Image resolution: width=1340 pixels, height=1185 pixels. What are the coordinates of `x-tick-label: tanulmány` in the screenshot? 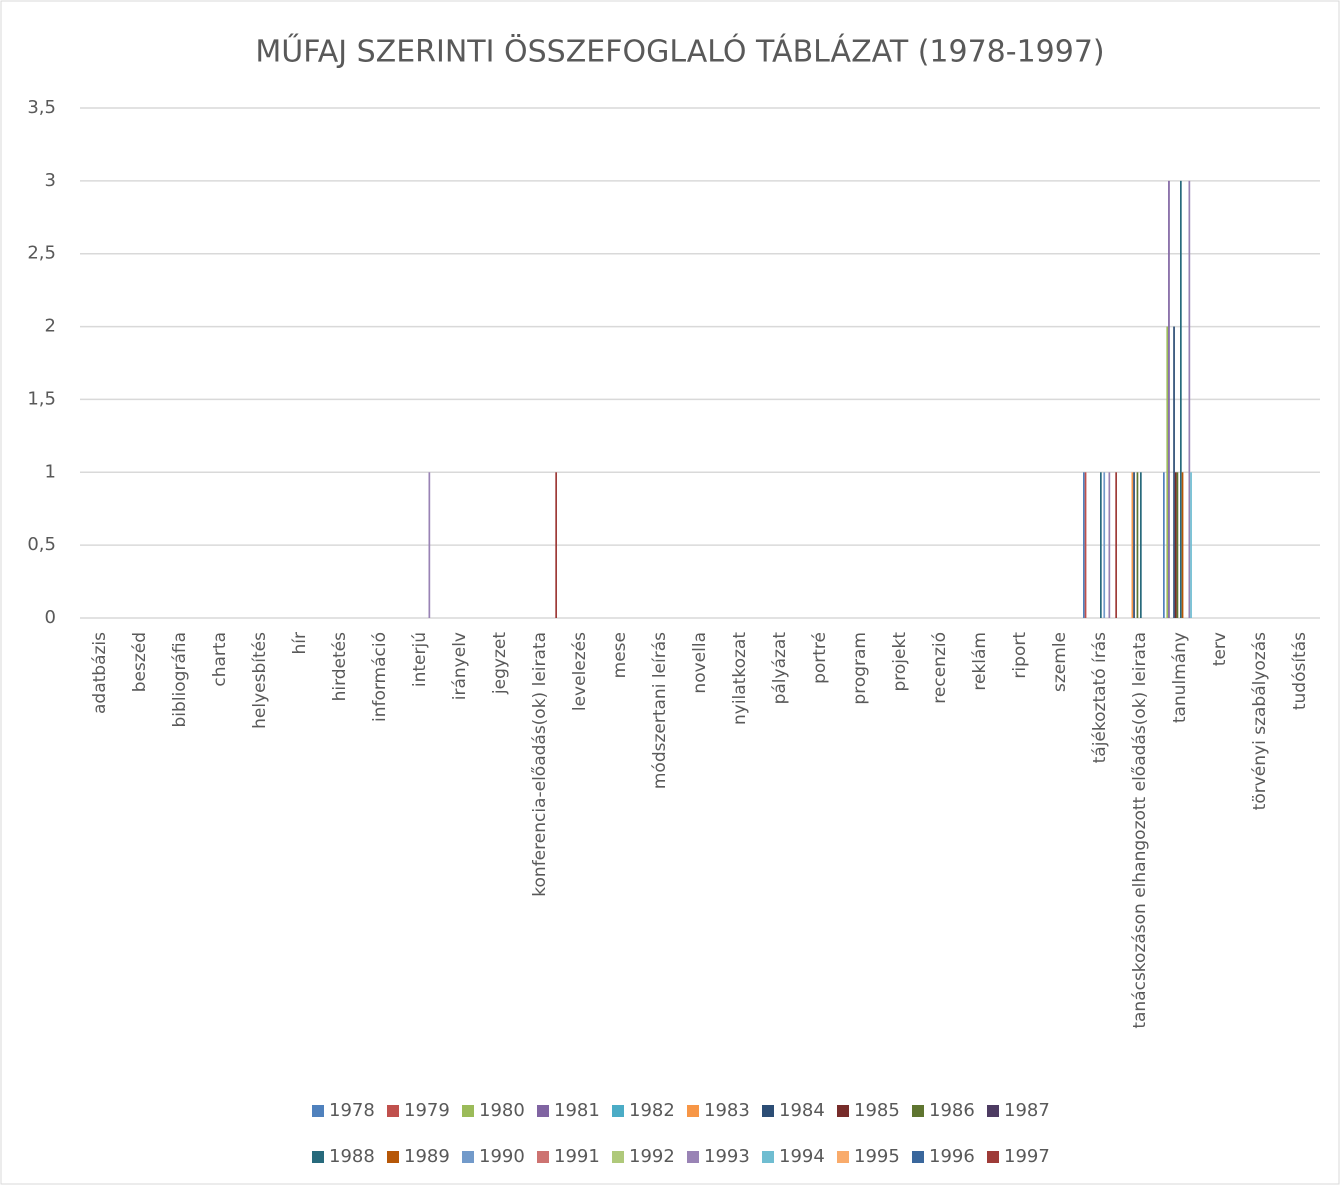 It's located at (1180, 677).